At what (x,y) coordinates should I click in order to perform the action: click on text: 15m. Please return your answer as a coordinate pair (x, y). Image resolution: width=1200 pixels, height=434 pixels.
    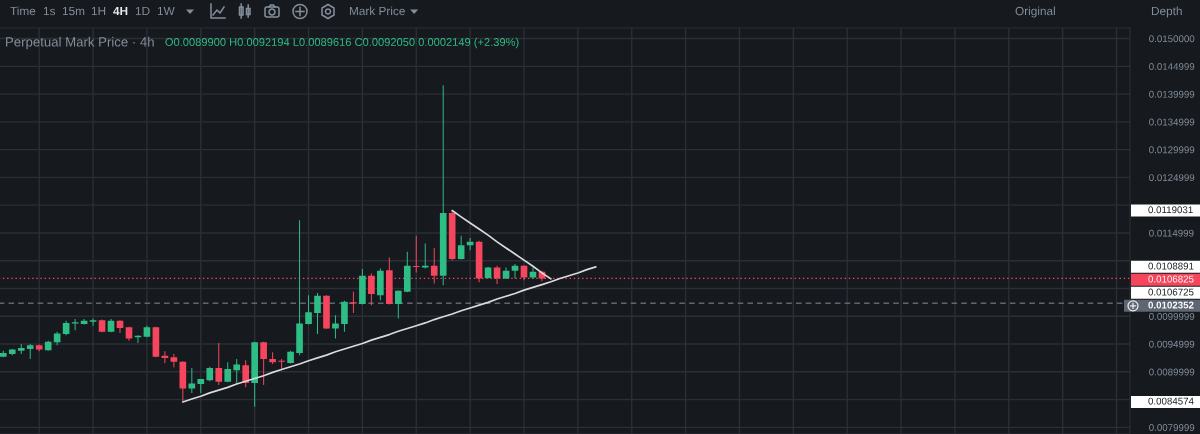
    Looking at the image, I should click on (73, 11).